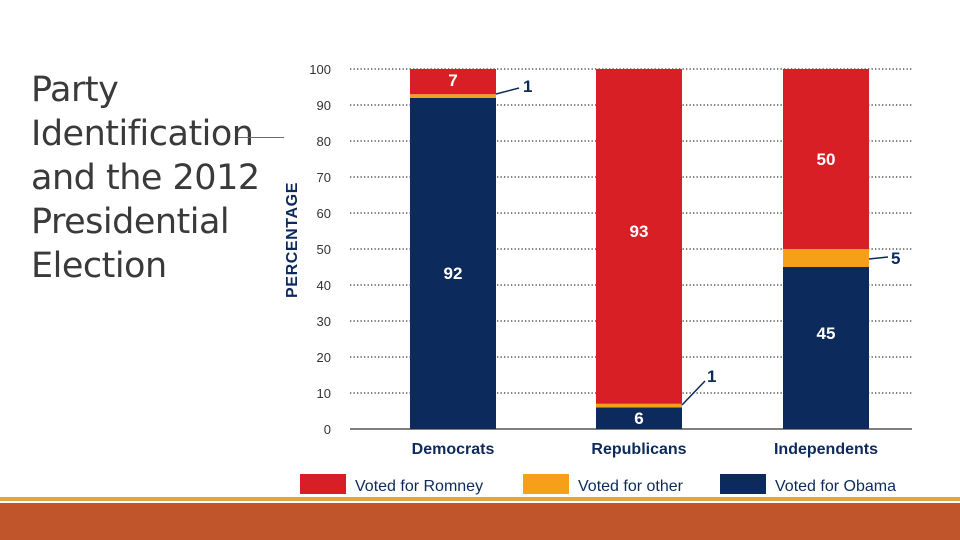 This screenshot has width=960, height=540. What do you see at coordinates (826, 449) in the screenshot?
I see `x-category-label: Independents` at bounding box center [826, 449].